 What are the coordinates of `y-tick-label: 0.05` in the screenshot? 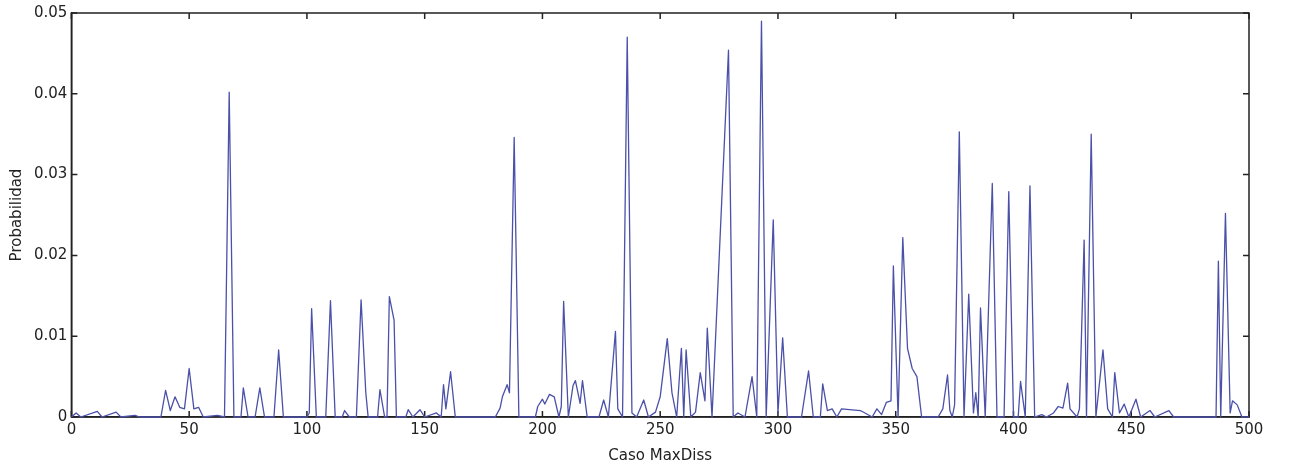 It's located at (50, 11).